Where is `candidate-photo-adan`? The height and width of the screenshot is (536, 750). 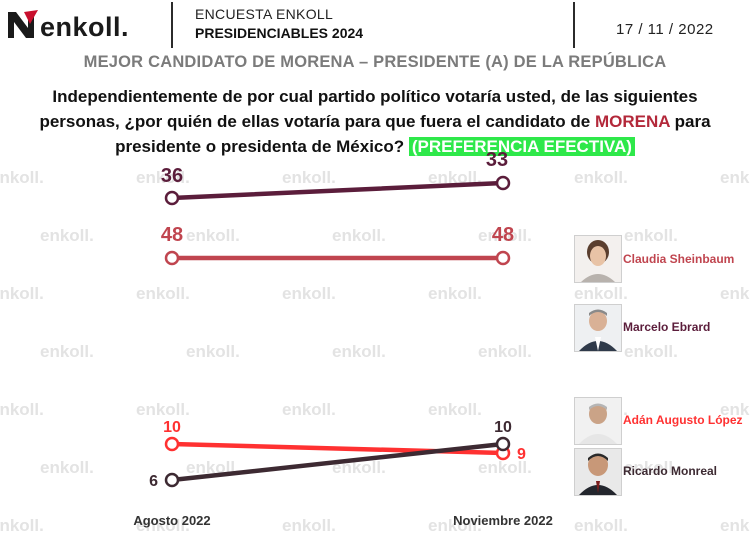
candidate-photo-adan is located at coordinates (598, 421).